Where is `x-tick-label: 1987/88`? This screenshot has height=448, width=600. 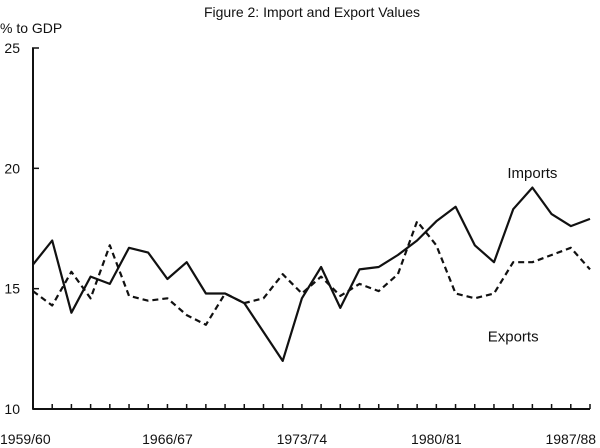
x-tick-label: 1987/88 is located at coordinates (570, 439).